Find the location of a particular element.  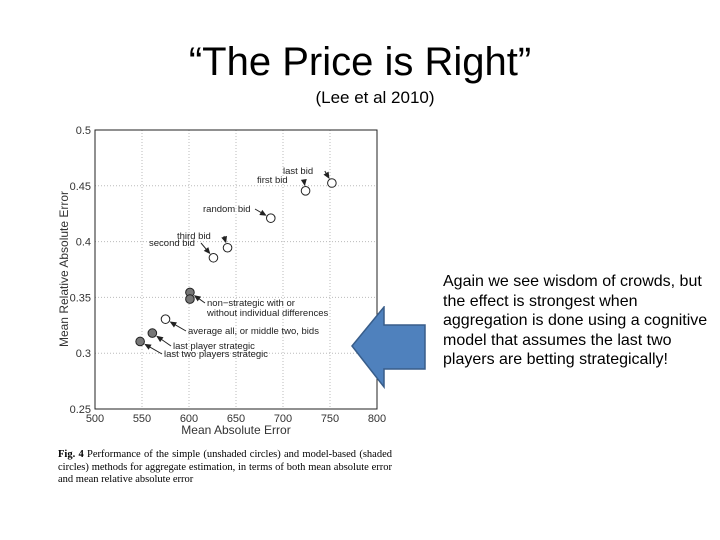

x-tick-label: 800 is located at coordinates (377, 419).